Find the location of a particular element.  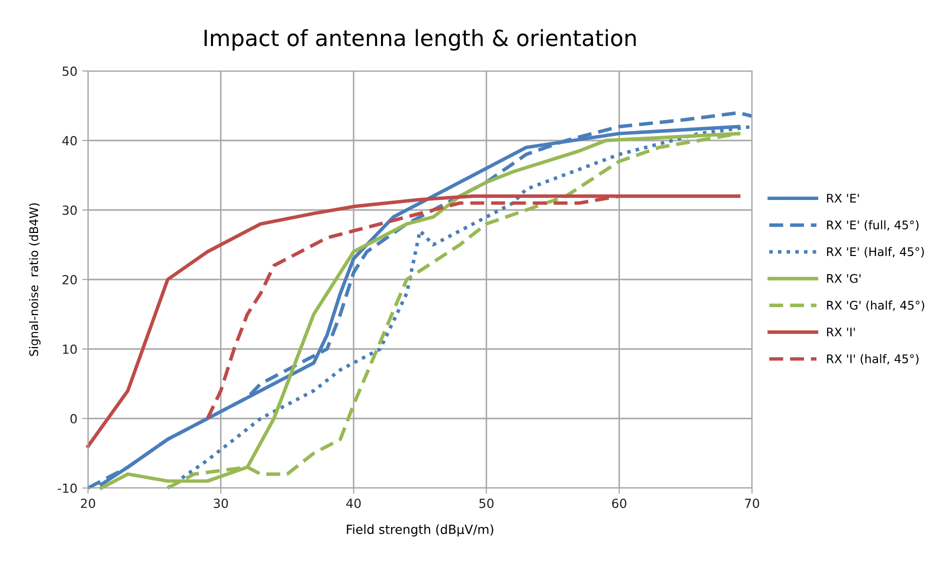

legend-label: RX 'E' is located at coordinates (843, 198).